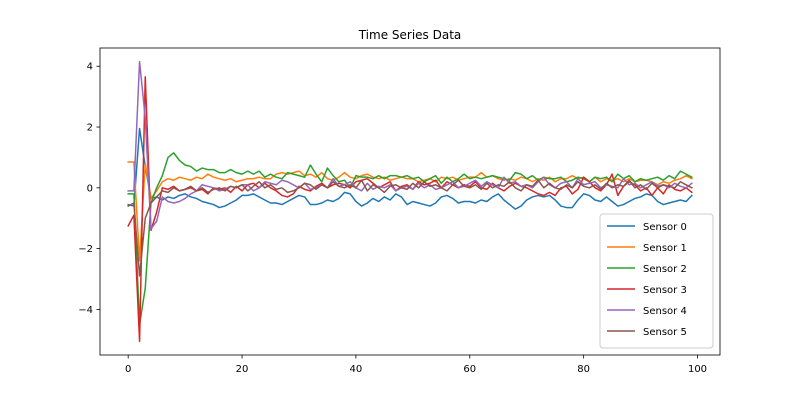 The image size is (800, 400). I want to click on legend-label-sensor-5: Sensor 5, so click(665, 332).